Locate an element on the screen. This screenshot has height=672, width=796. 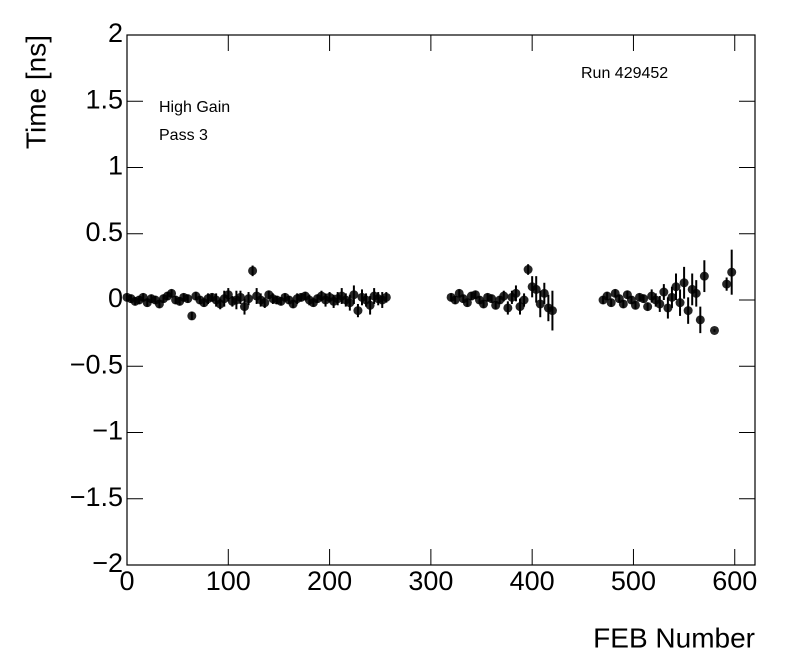
annotation: Run 429452 is located at coordinates (624, 73).